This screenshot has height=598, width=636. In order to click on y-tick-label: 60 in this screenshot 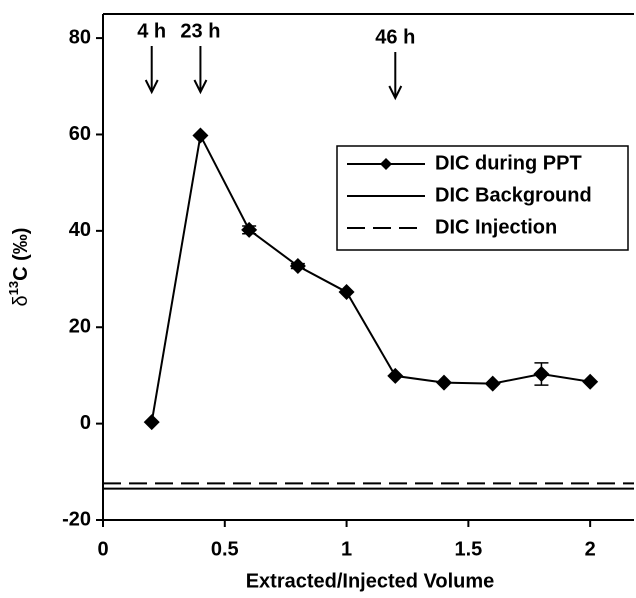, I will do `click(80, 134)`.